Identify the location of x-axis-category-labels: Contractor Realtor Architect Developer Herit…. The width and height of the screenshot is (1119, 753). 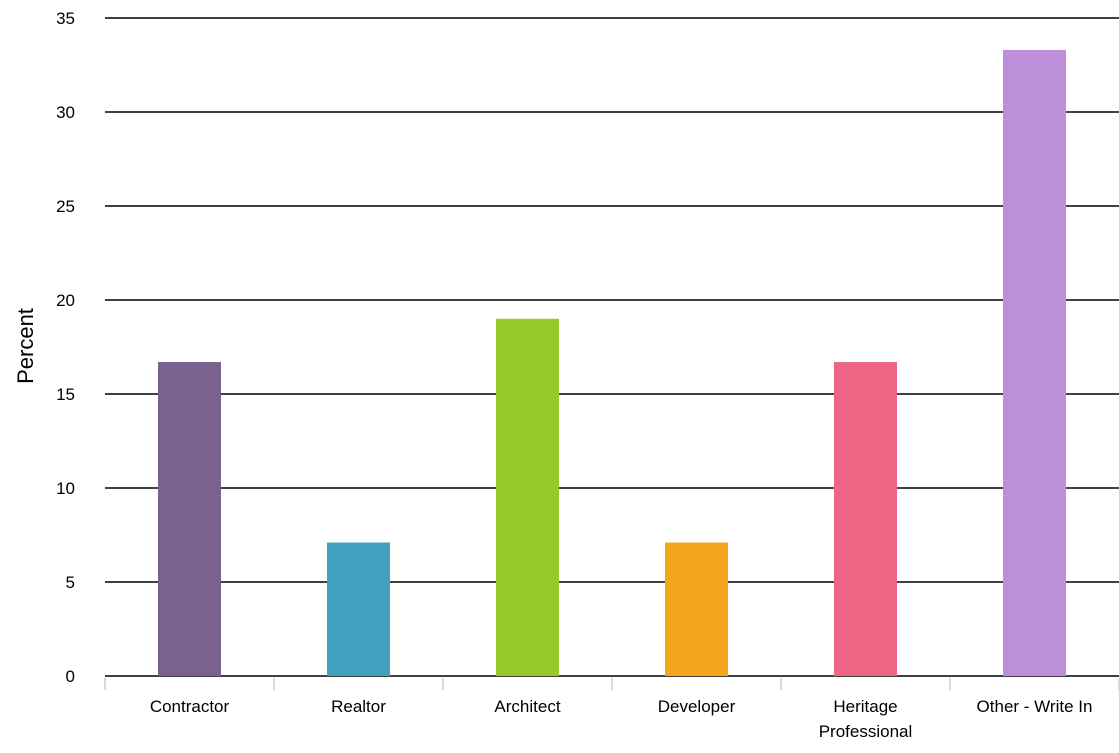
(621, 719).